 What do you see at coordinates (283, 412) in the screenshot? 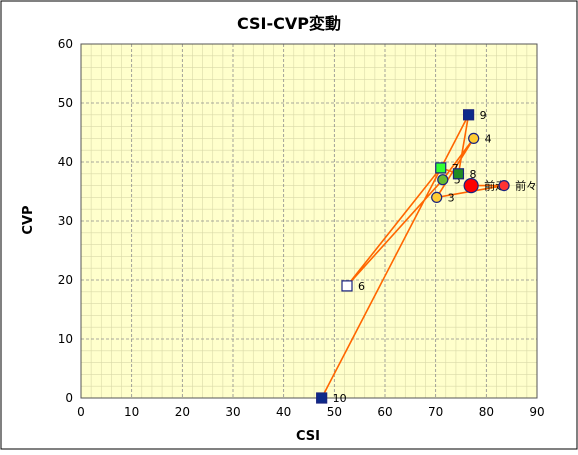
I see `x-tick-label: 40` at bounding box center [283, 412].